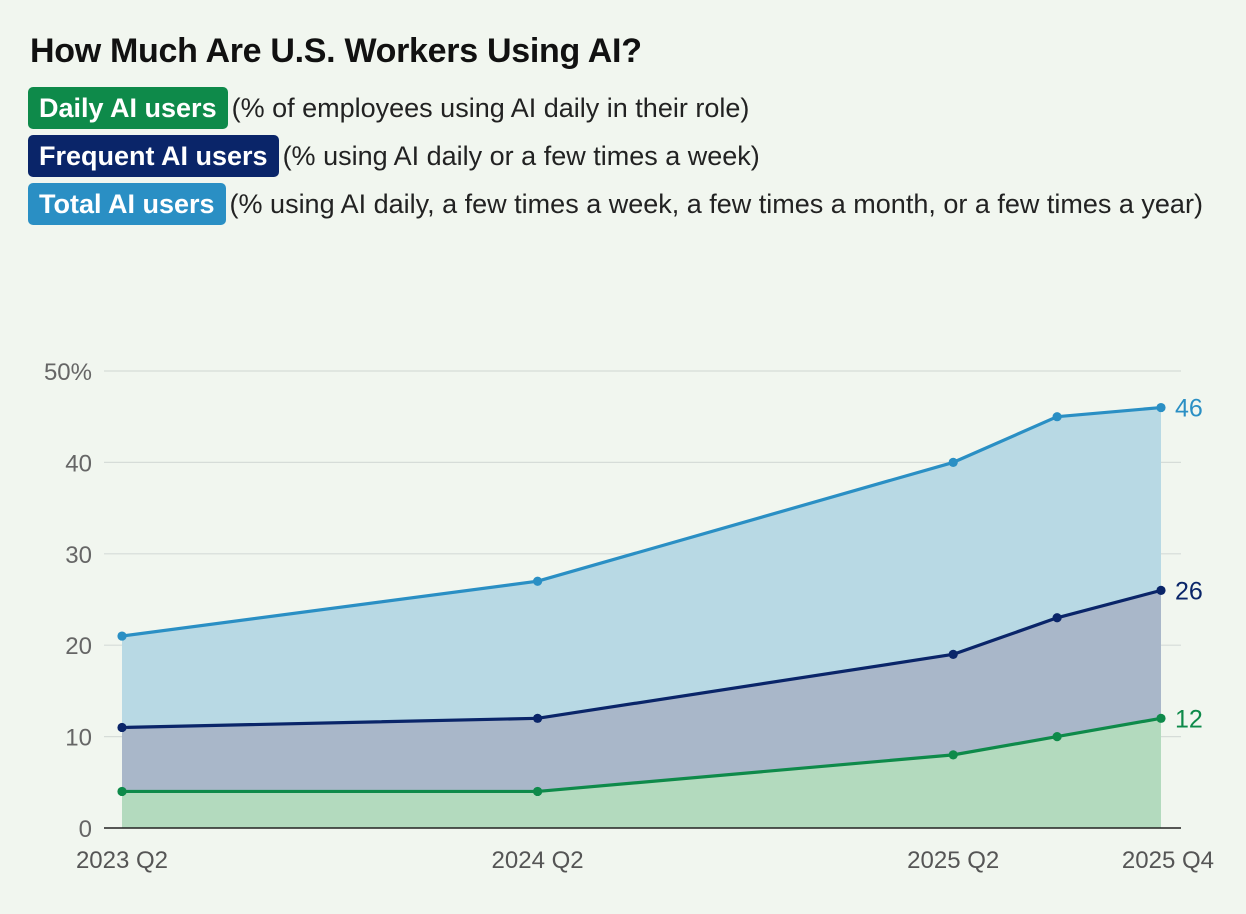 The width and height of the screenshot is (1246, 914). What do you see at coordinates (953, 860) in the screenshot?
I see `x-tick-label-2: 2025 Q2` at bounding box center [953, 860].